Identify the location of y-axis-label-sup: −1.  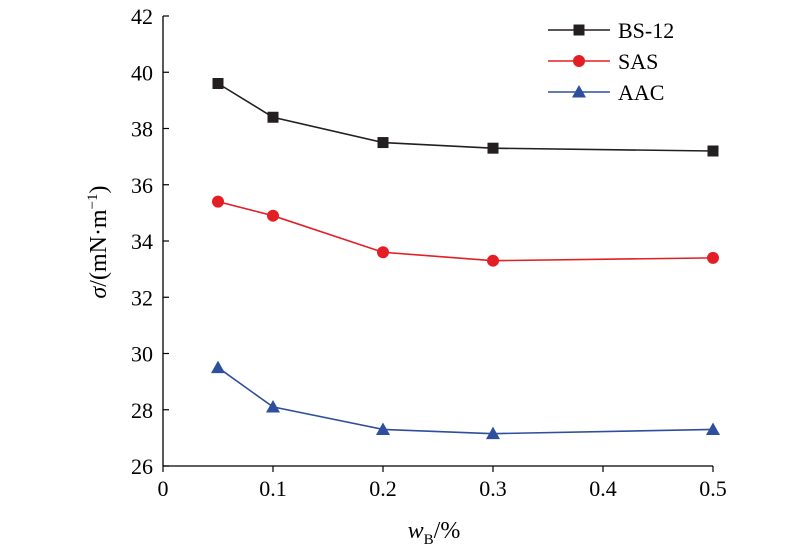
(93, 201).